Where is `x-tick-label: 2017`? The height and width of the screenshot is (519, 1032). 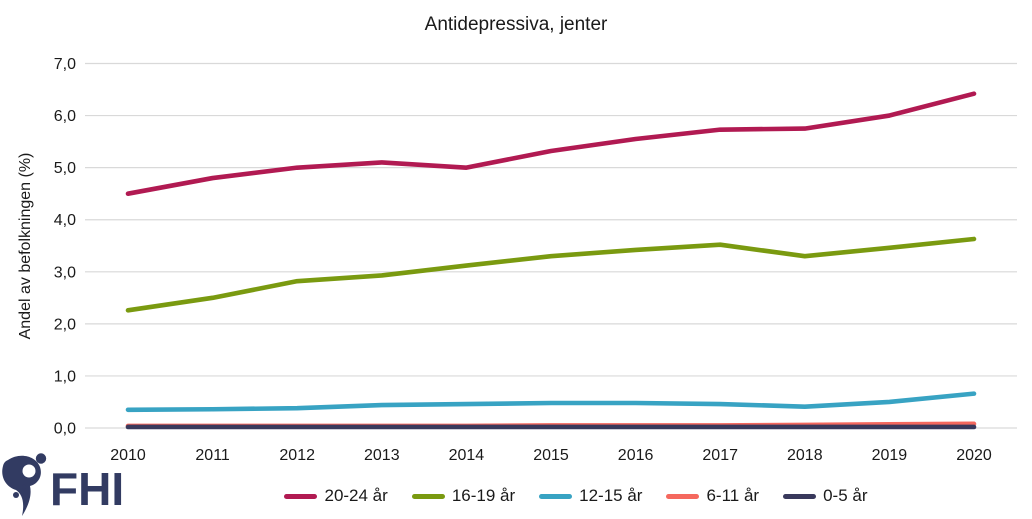
x-tick-label: 2017 is located at coordinates (720, 455).